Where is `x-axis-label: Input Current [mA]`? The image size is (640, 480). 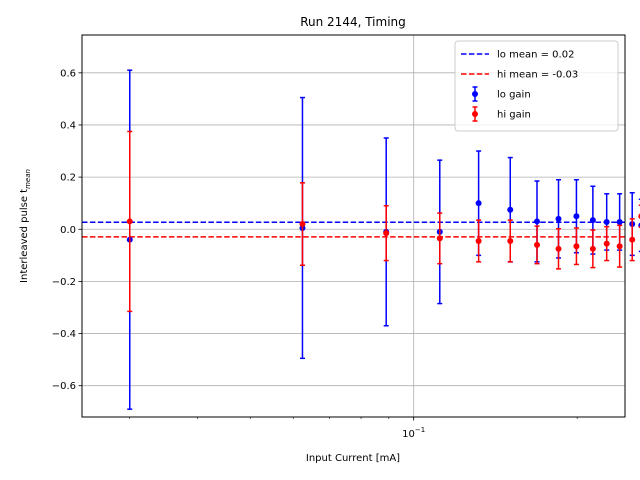
x-axis-label: Input Current [mA] is located at coordinates (353, 458).